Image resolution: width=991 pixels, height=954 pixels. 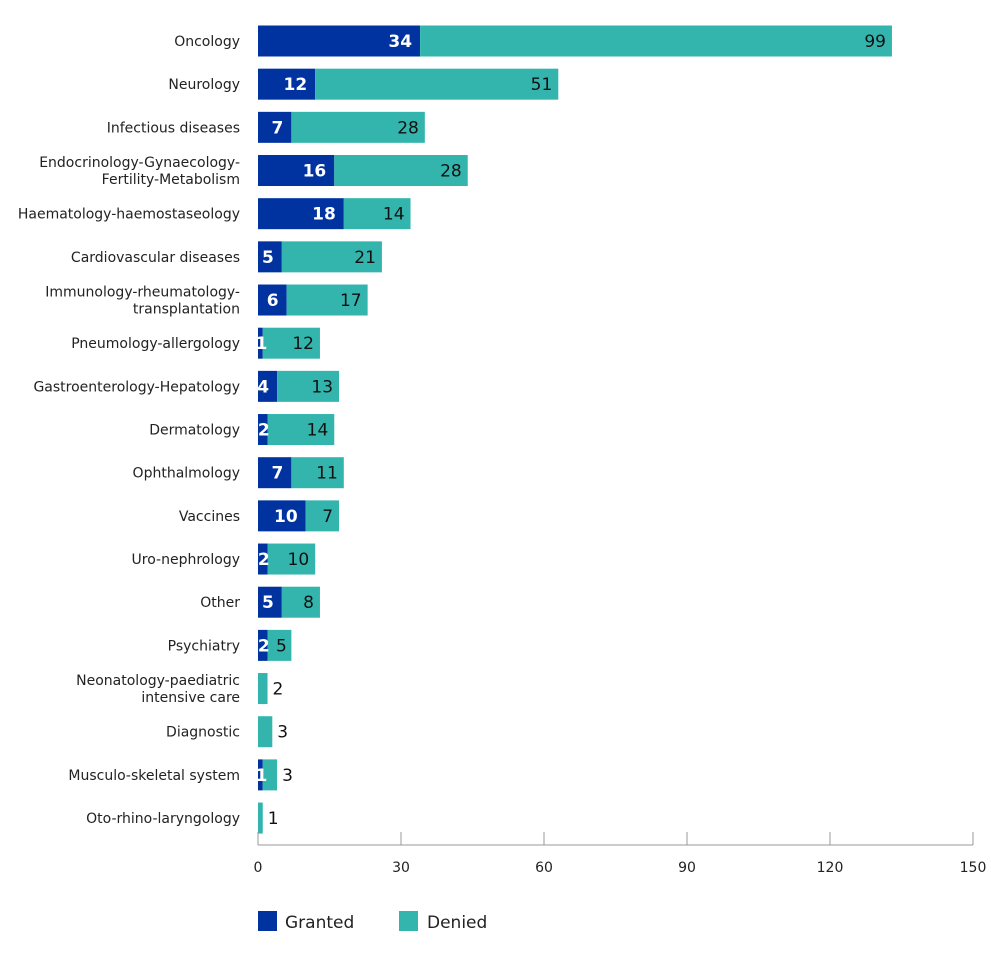 I want to click on legend-label-denied: Denied, so click(x=457, y=923).